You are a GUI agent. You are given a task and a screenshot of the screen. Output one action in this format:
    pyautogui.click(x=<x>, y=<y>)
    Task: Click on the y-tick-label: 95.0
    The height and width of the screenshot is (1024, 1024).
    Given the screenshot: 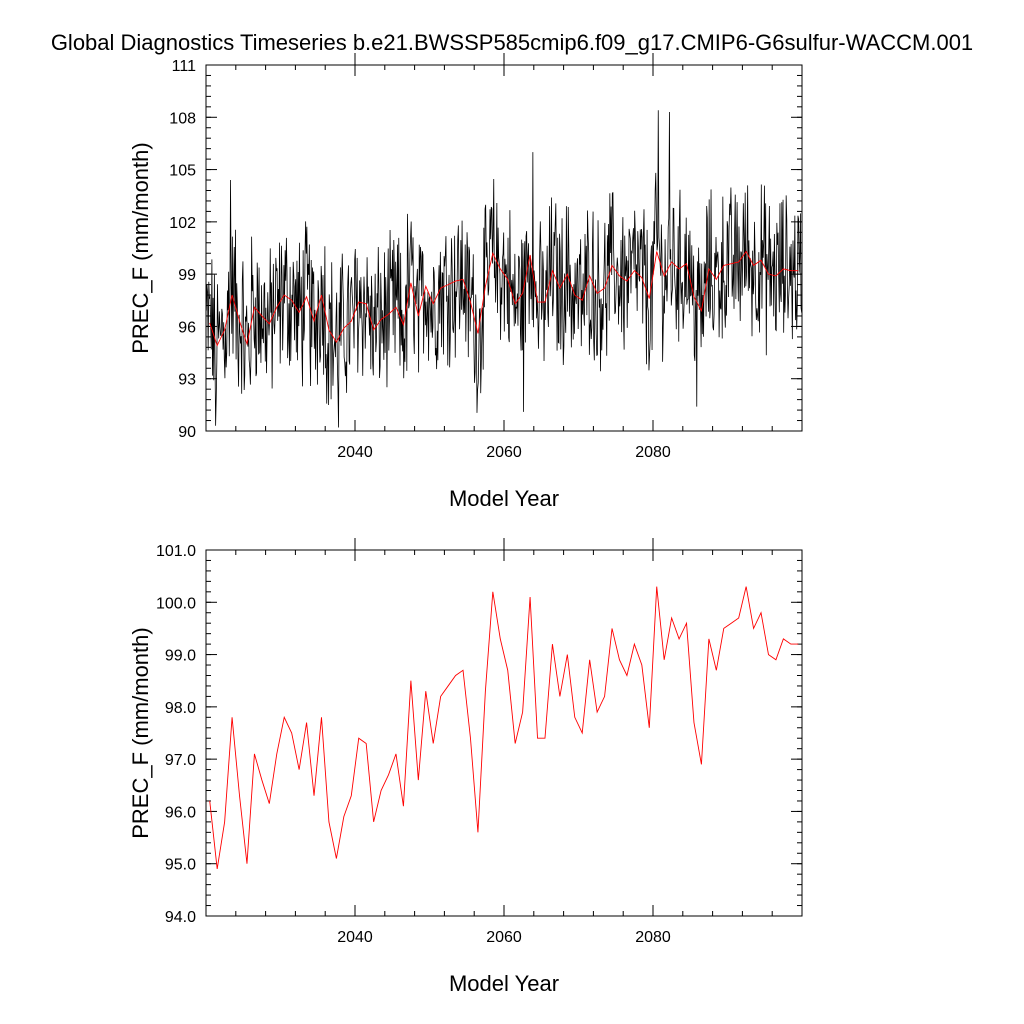 What is the action you would take?
    pyautogui.click(x=180, y=865)
    